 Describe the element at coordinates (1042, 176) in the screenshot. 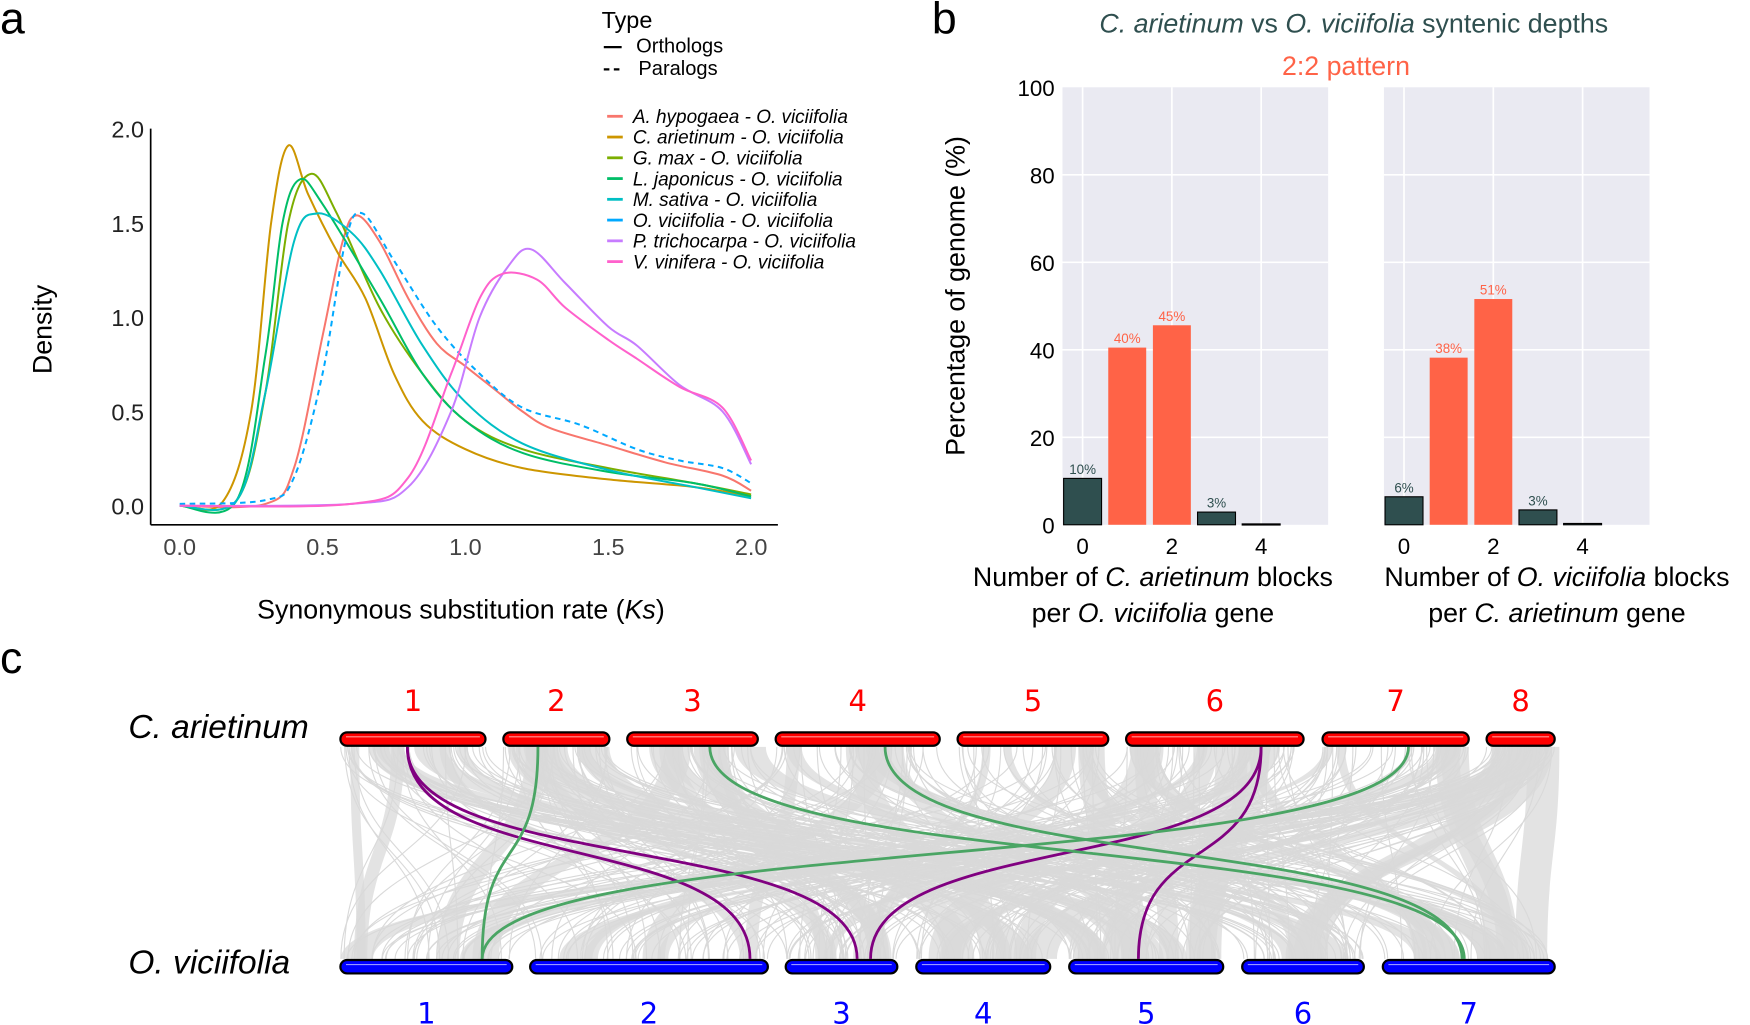

I see `y-tick-label: 80` at that location.